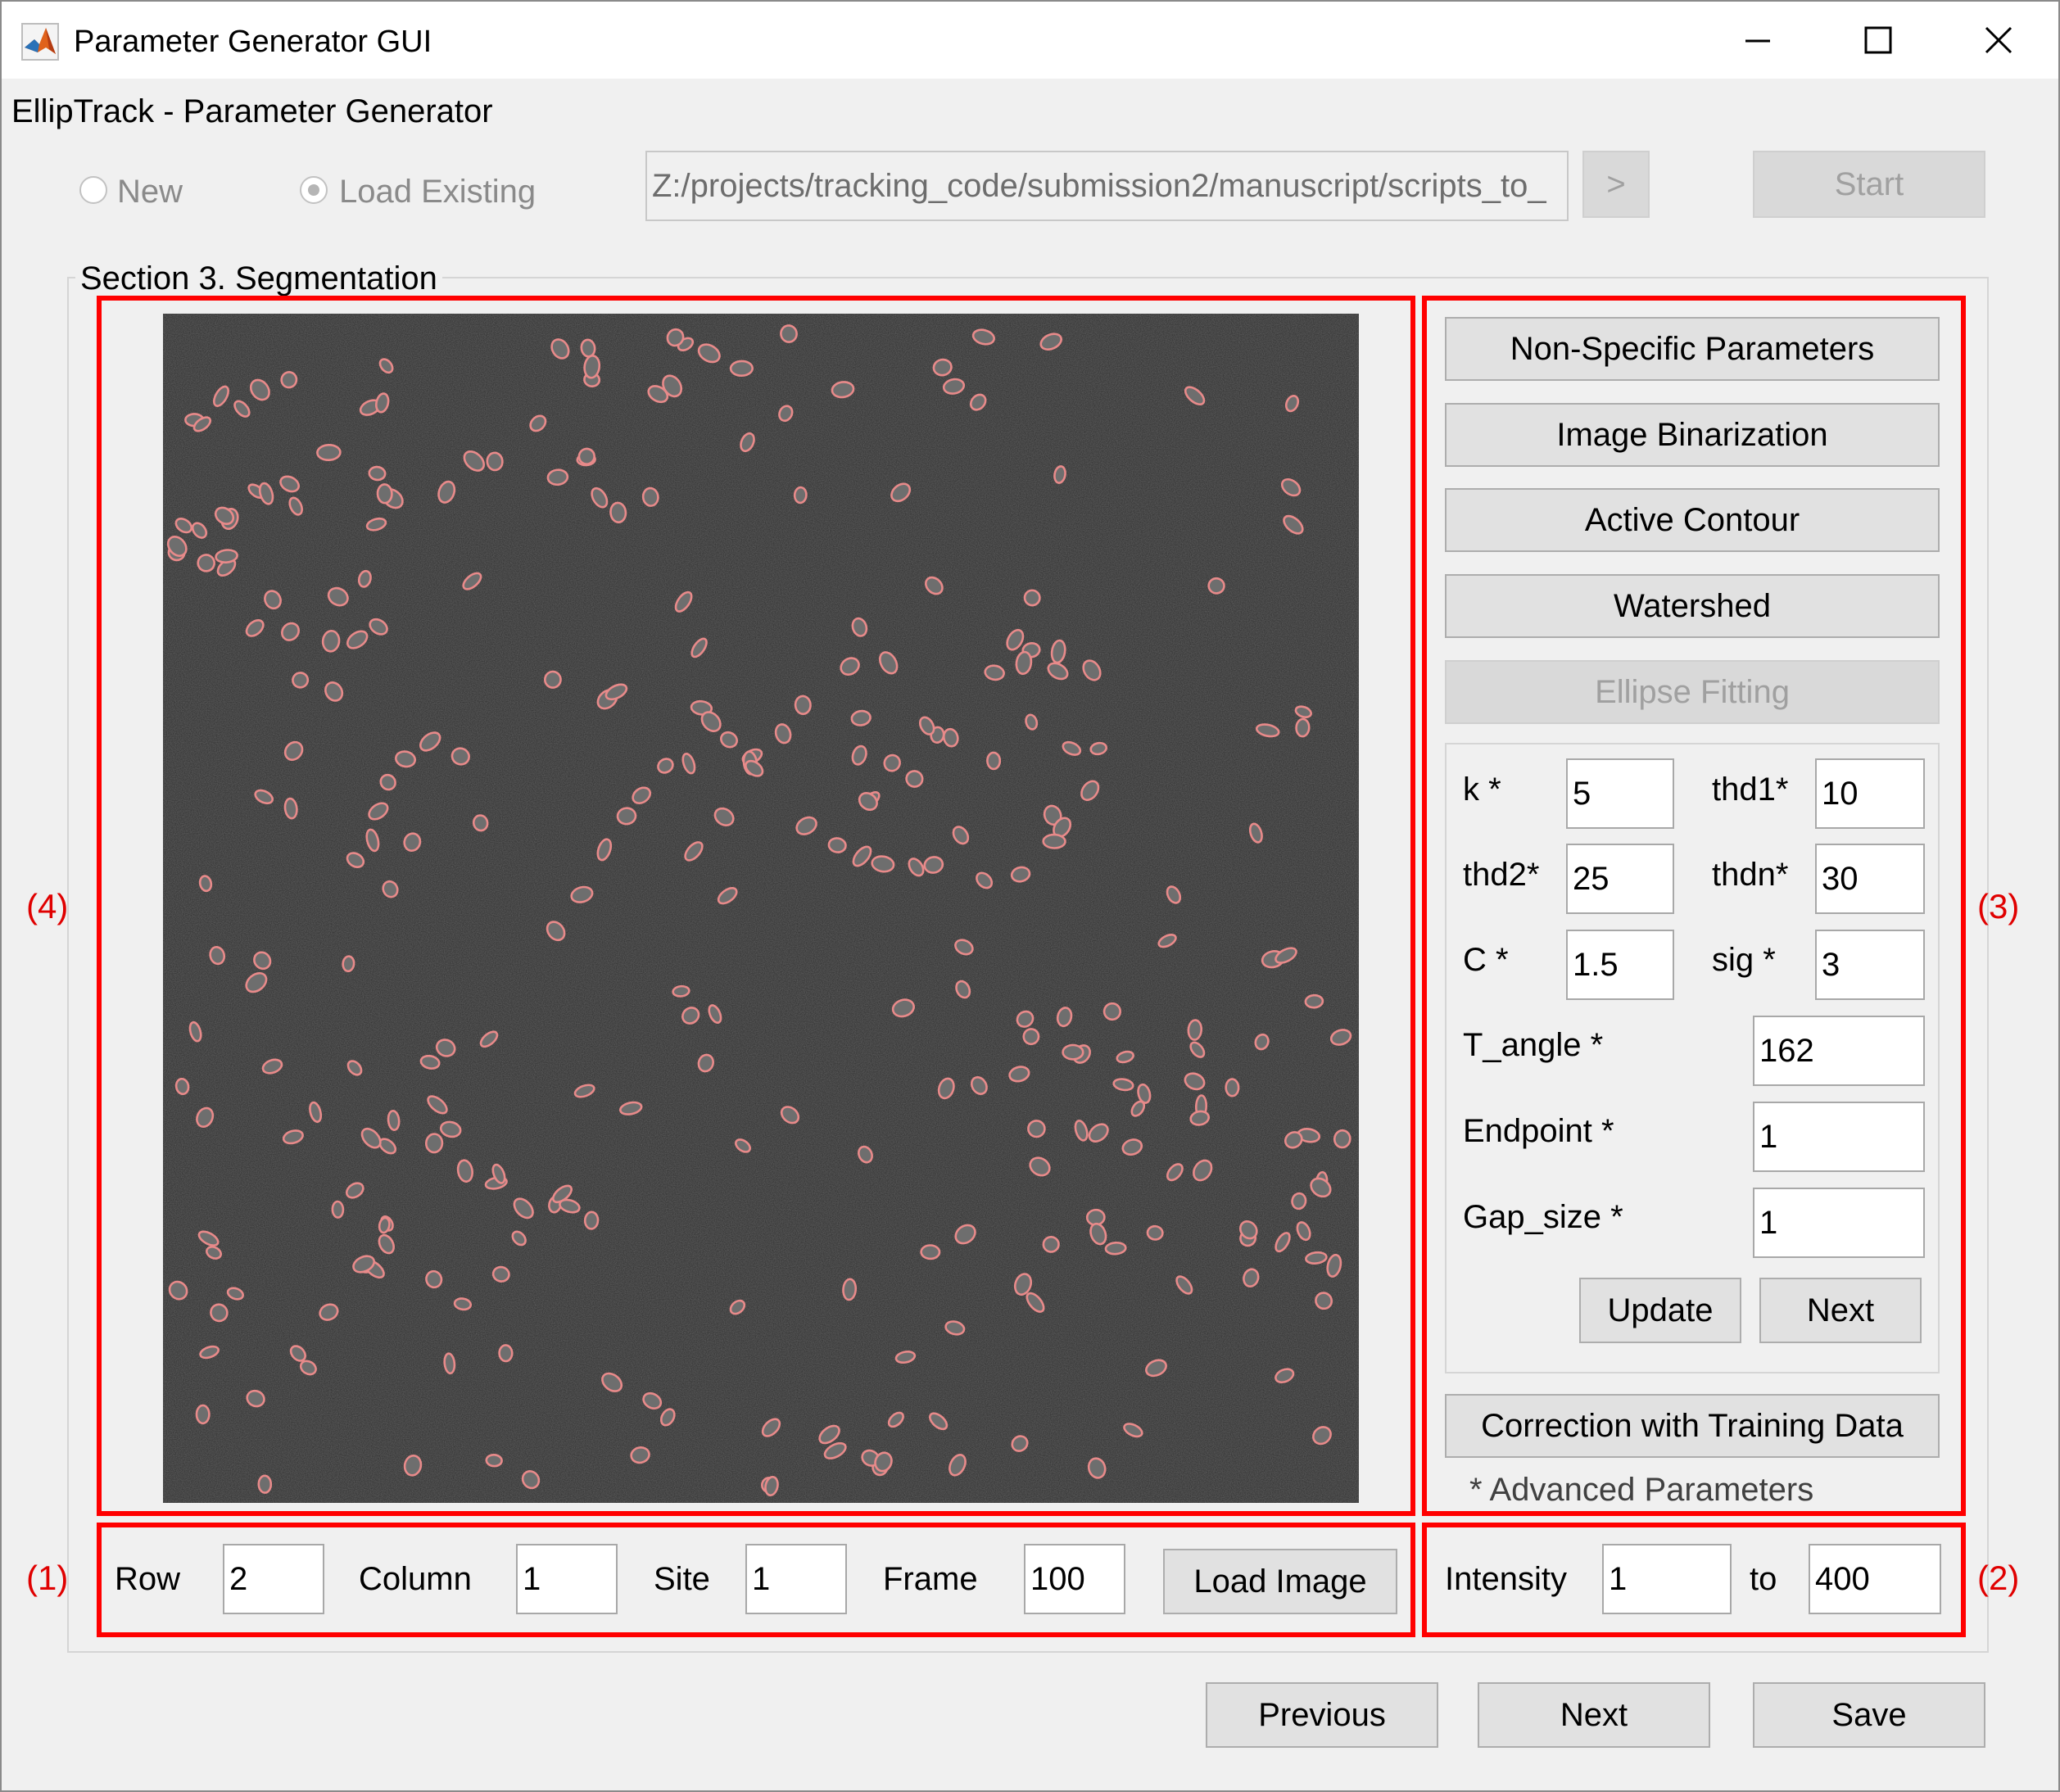  Describe the element at coordinates (1878, 40) in the screenshot. I see `maximize-icon` at that location.